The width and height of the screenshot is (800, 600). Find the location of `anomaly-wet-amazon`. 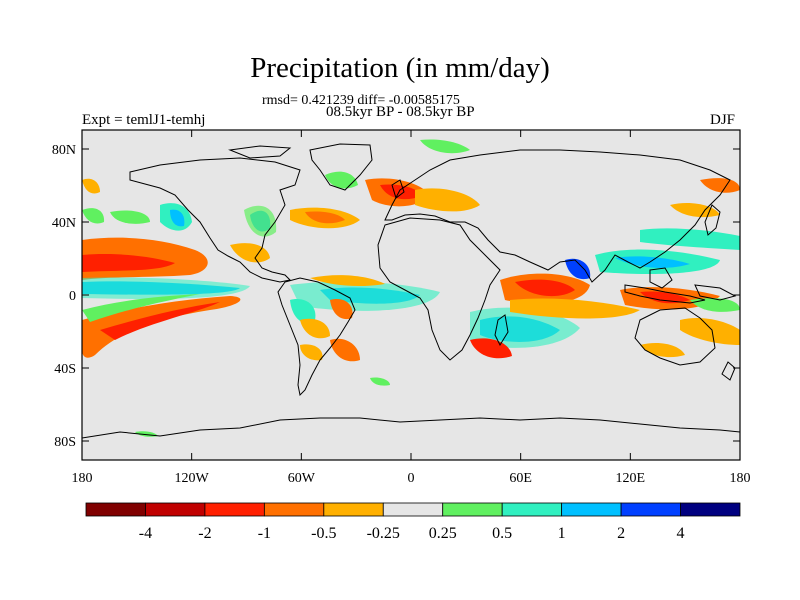

anomaly-wet-amazon is located at coordinates (303, 311).